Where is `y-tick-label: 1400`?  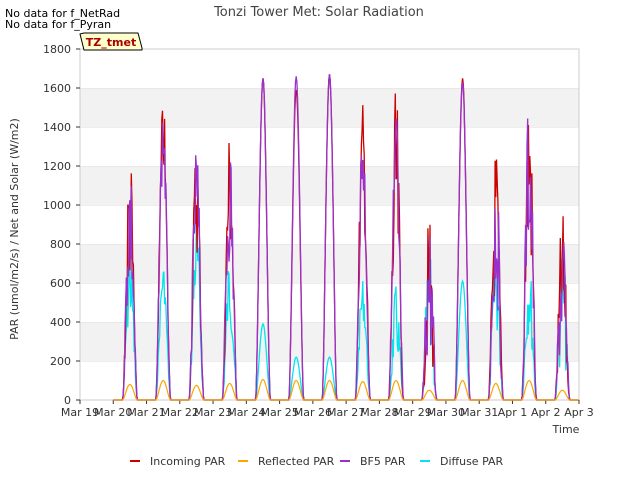
y-tick-label: 1400 is located at coordinates (57, 127).